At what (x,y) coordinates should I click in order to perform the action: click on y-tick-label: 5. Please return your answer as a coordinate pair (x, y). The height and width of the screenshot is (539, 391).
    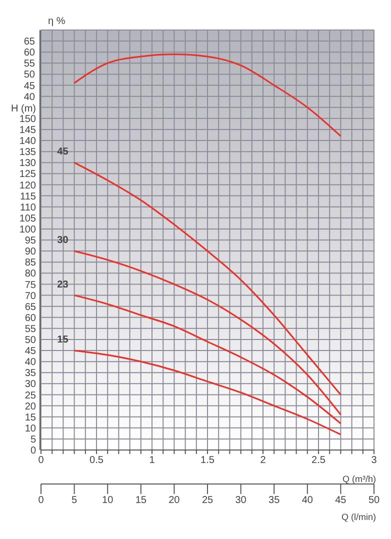
    Looking at the image, I should click on (33, 440).